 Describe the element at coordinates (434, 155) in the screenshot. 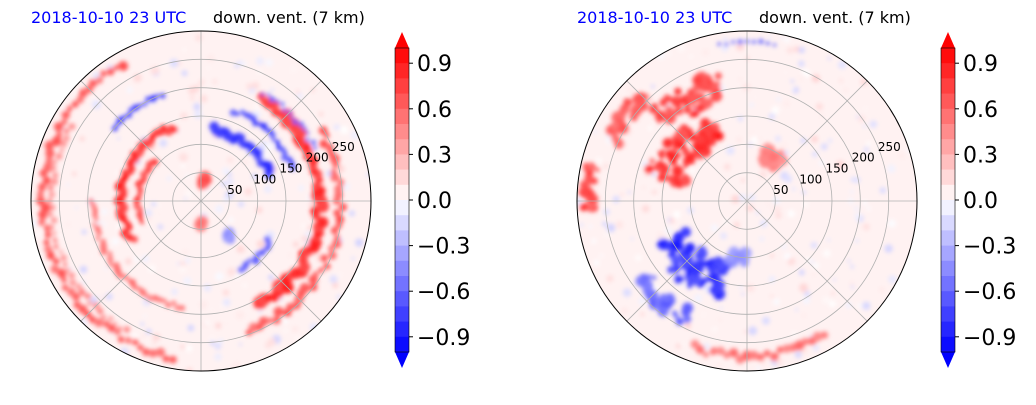

I see `colorbar-tick-label: 0.3` at that location.